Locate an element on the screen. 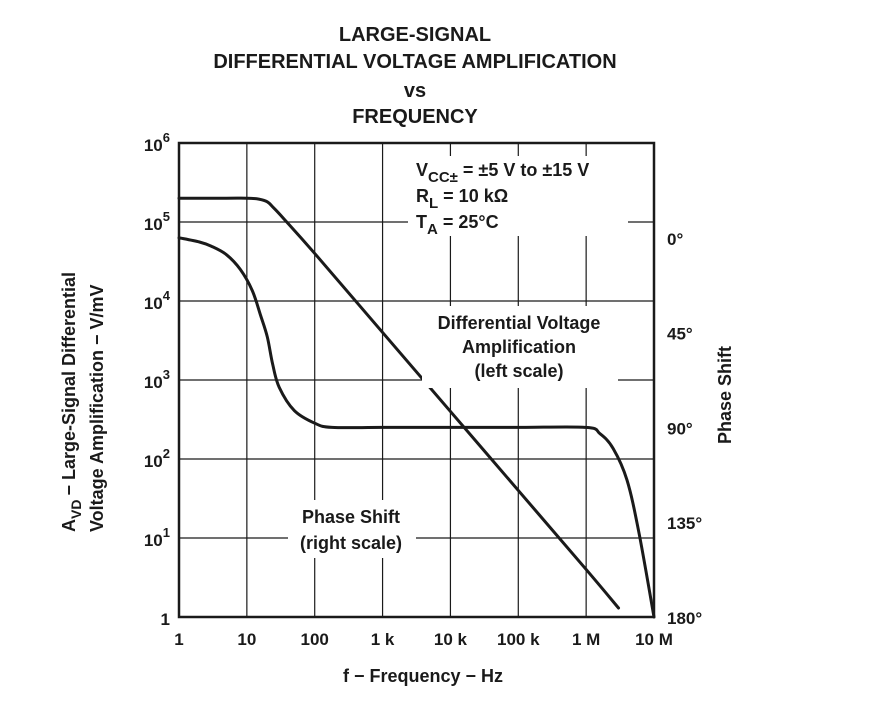 The height and width of the screenshot is (705, 882). y-axis-label-line1: AVD − Large-Signal Differential is located at coordinates (71, 402).